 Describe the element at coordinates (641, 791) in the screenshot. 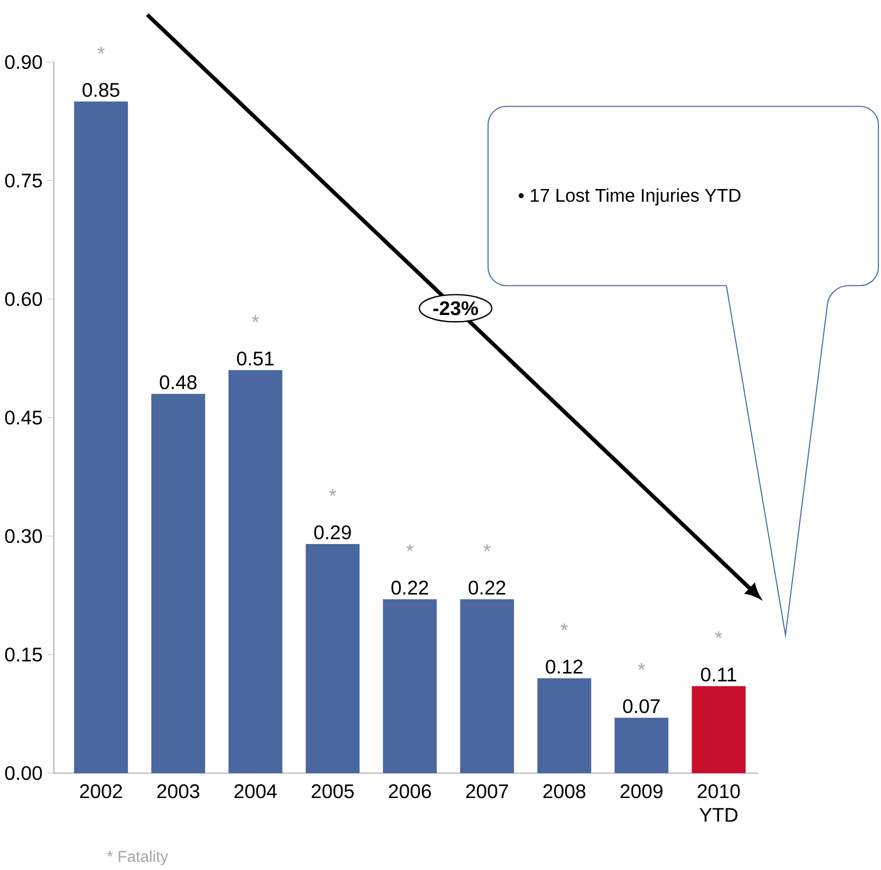

I see `x-tick-label: 2009` at that location.